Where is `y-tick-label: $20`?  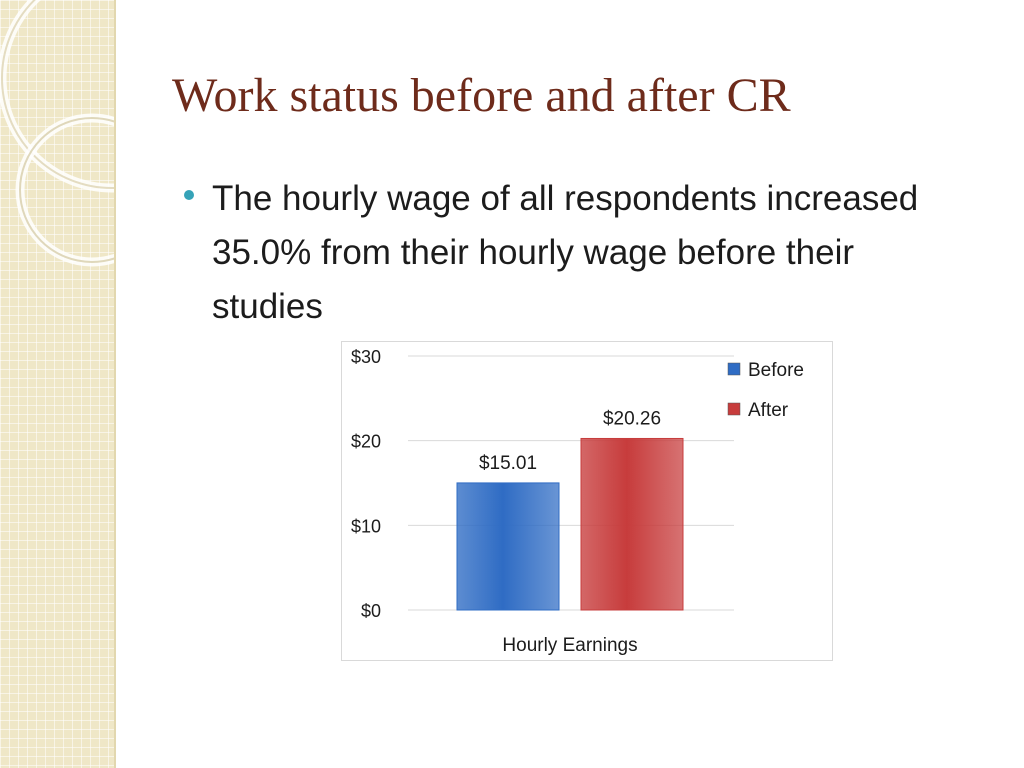
y-tick-label: $20 is located at coordinates (366, 442).